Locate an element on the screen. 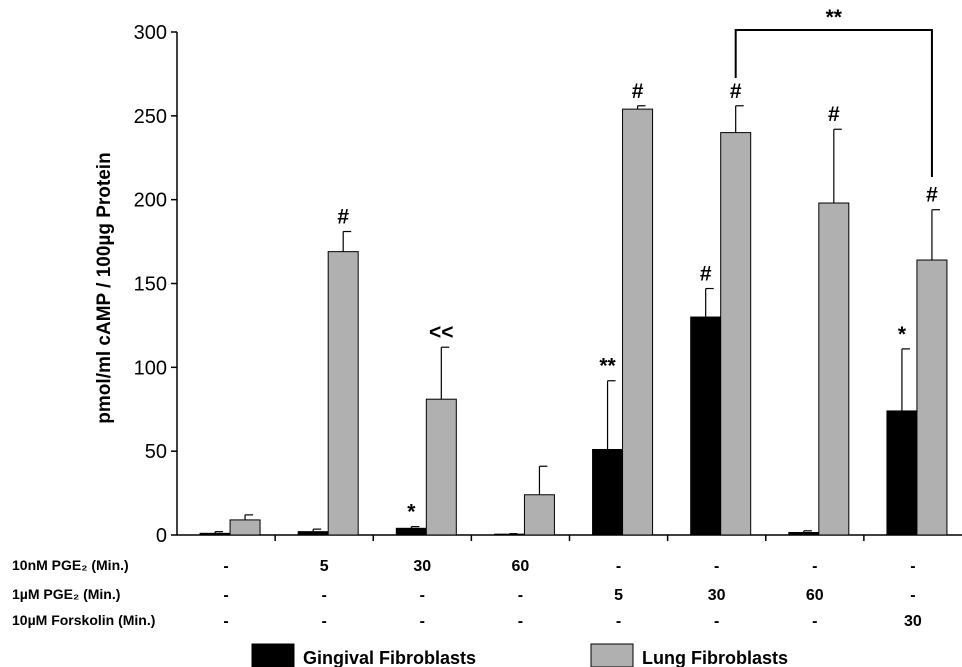 The height and width of the screenshot is (667, 962). significance-mark: << is located at coordinates (441, 332).